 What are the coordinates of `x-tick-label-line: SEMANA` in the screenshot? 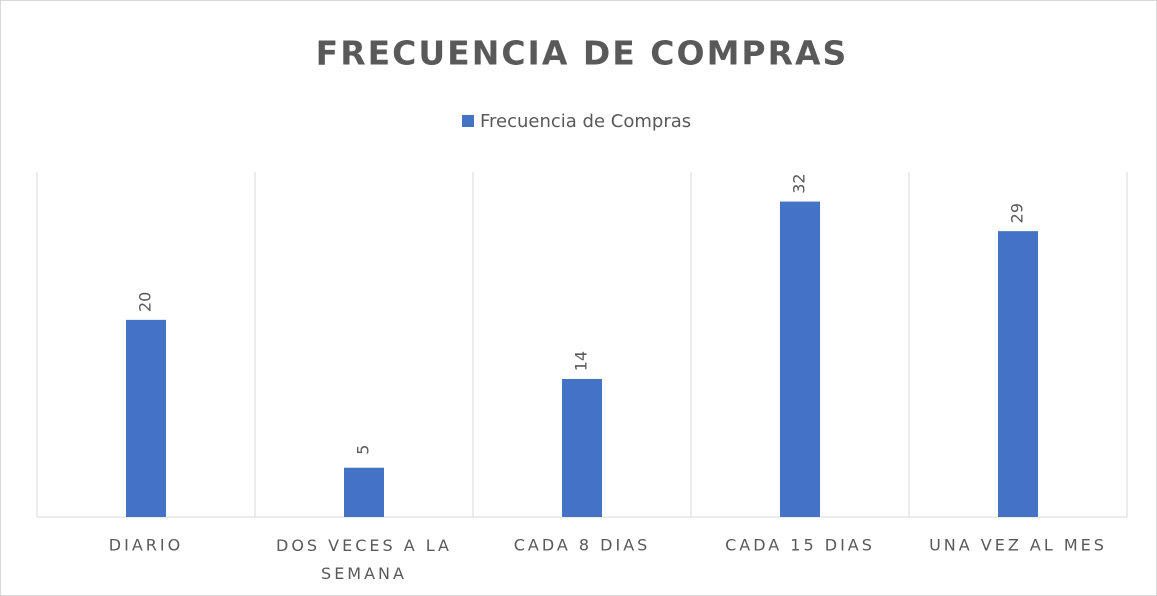 It's located at (364, 573).